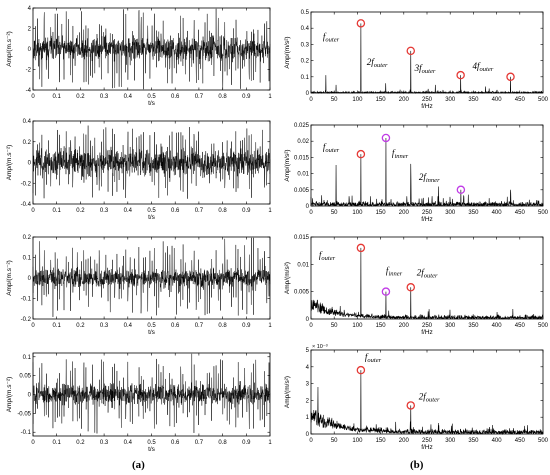 This screenshot has width=550, height=475. What do you see at coordinates (305, 29) in the screenshot?
I see `y-tick-label-b1-1: 0.4` at bounding box center [305, 29].